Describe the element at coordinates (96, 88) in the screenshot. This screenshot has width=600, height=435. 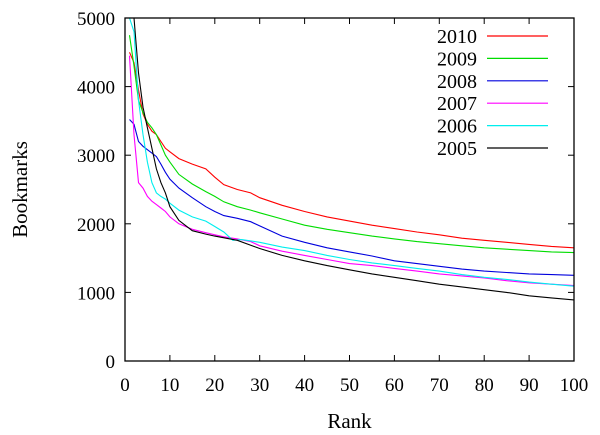
I see `y-tick-label: 4000` at that location.